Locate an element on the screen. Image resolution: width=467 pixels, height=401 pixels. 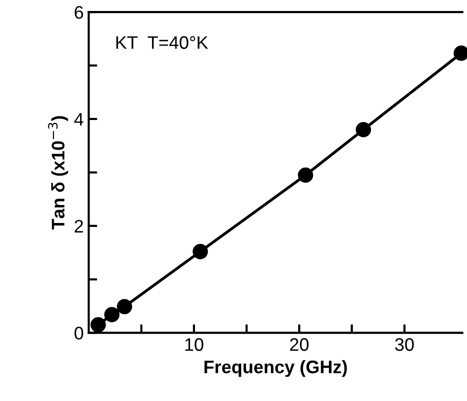
y-axis-title: Tan δ (x10$^{−3}$) is located at coordinates (58, 173).